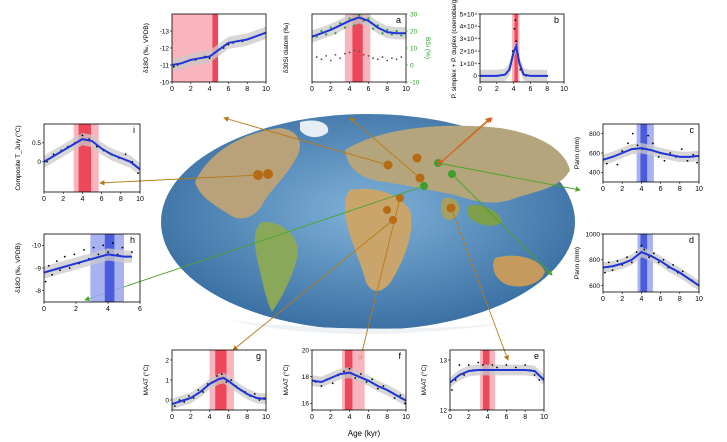  I want to click on map-land-greenland, so click(314, 129).